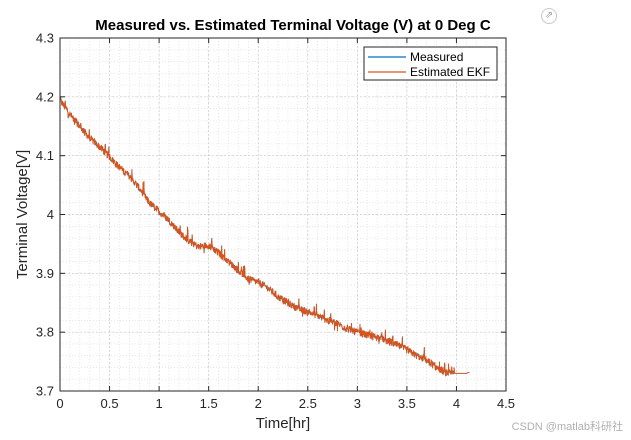  I want to click on legend-label-measured: Measured, so click(436, 57).